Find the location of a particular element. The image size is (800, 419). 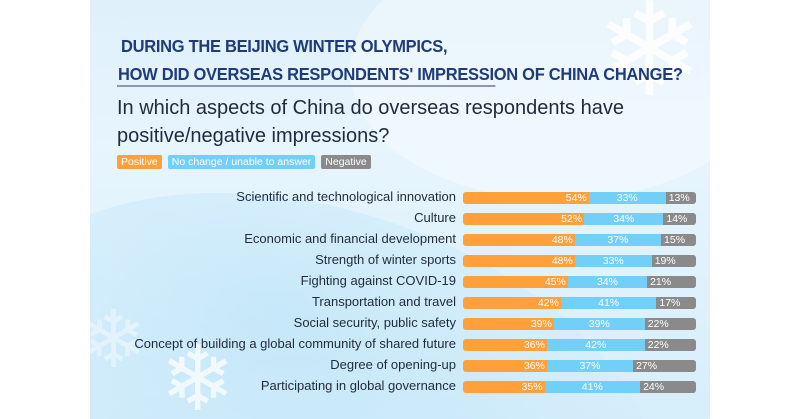

category-label: Participating in global governance is located at coordinates (358, 385).